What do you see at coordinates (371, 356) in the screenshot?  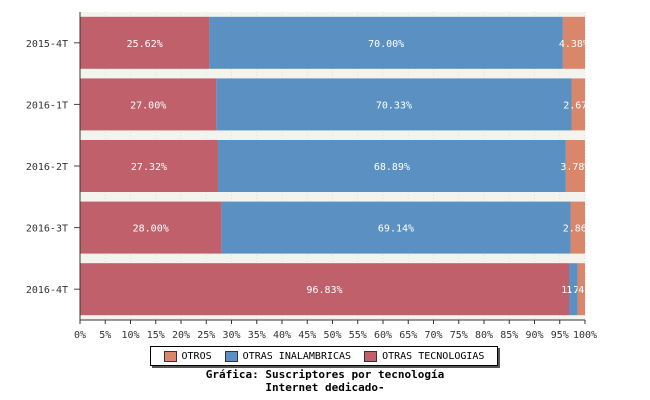 I see `legend-swatch-otras-tecnologias` at bounding box center [371, 356].